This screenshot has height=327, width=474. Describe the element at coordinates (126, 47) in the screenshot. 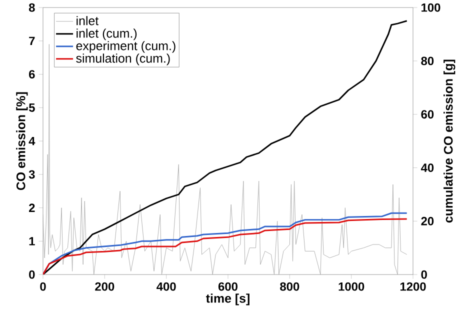

I see `legend-label: experiment (cum.)` at that location.